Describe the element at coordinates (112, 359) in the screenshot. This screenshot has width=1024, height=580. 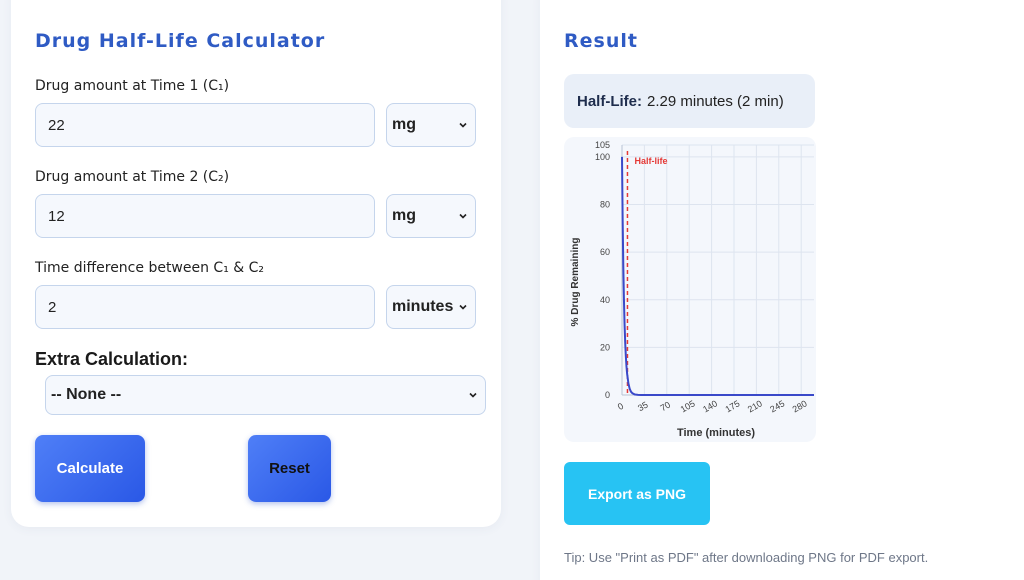
I see `extra-calculation-heading: Extra Calculation:` at that location.